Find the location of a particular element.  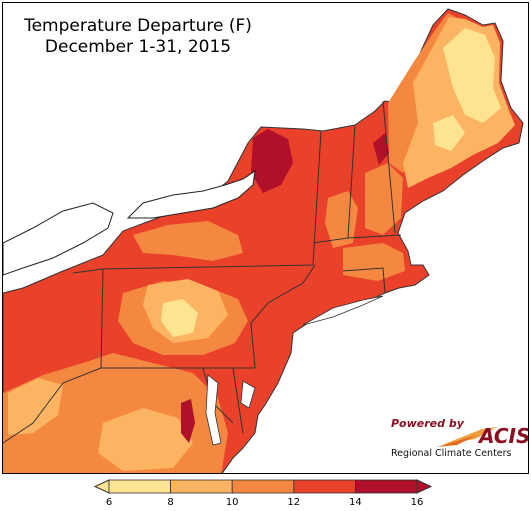

zone-10-12-massachusetts is located at coordinates (374, 262).